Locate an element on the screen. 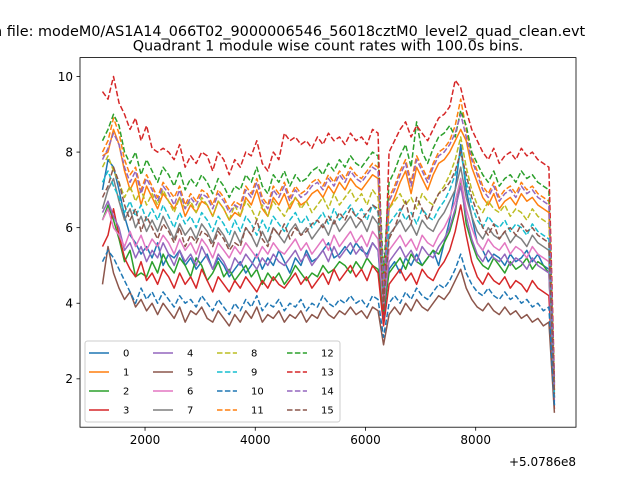  legend-label-4: 4 is located at coordinates (190, 354).